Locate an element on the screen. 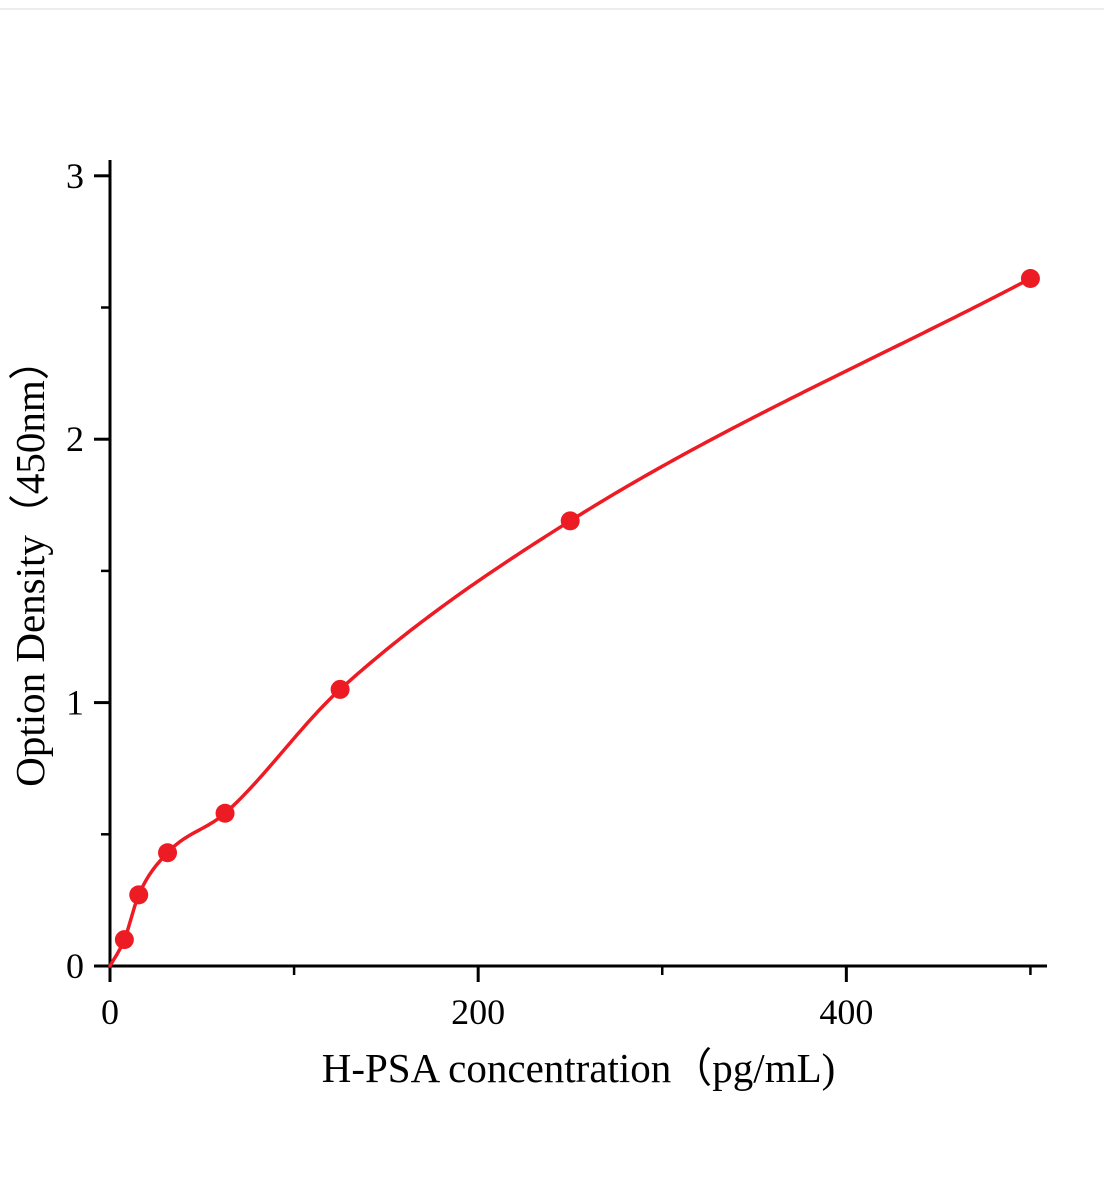 This screenshot has width=1104, height=1200. x-axis-label: H-PSA concentration（pg/mL) is located at coordinates (579, 1068).